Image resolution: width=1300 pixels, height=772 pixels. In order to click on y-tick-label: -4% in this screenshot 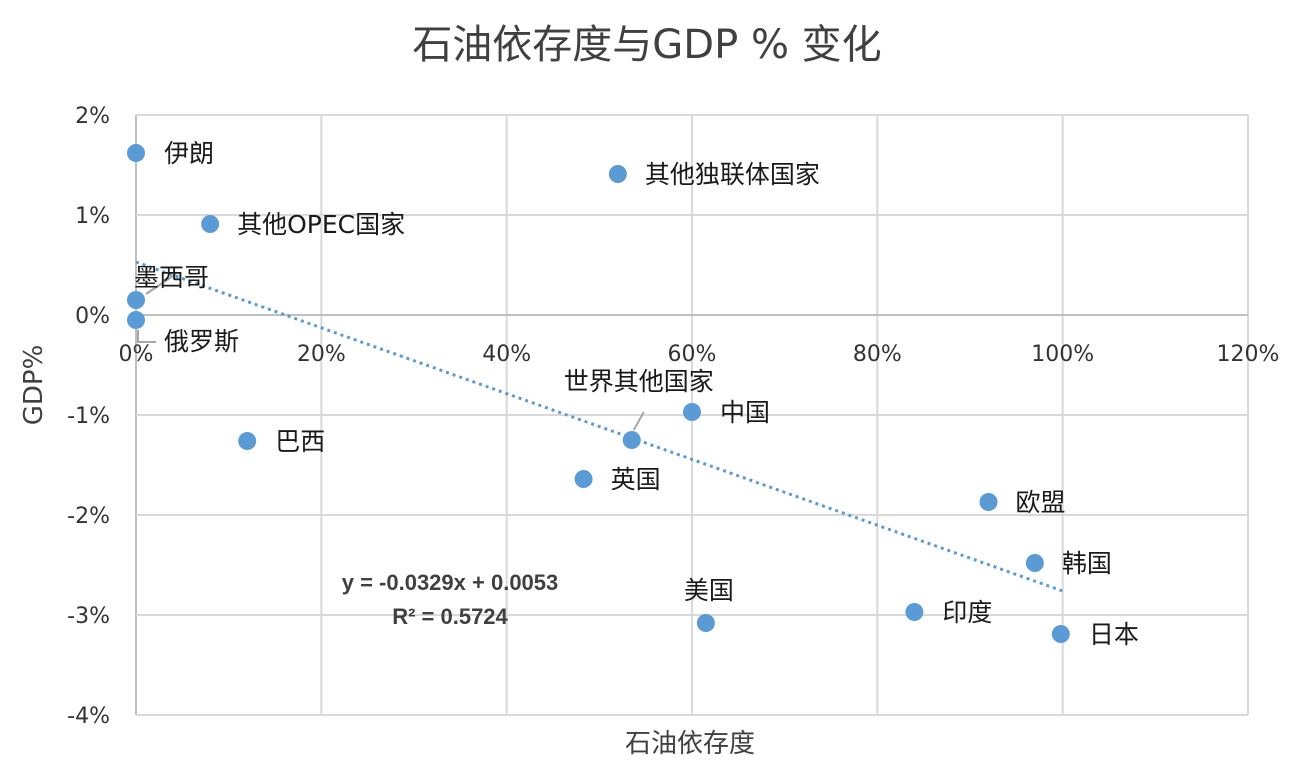, I will do `click(88, 716)`.